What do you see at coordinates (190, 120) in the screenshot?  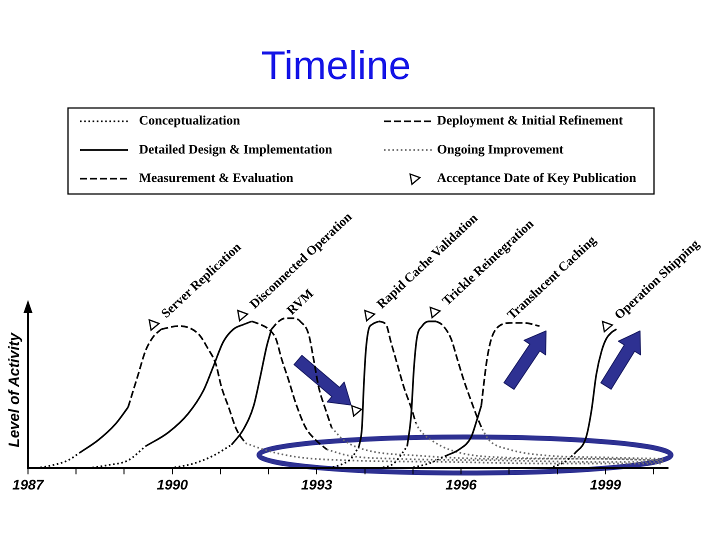 I see `legend-label: Conceptualization` at bounding box center [190, 120].